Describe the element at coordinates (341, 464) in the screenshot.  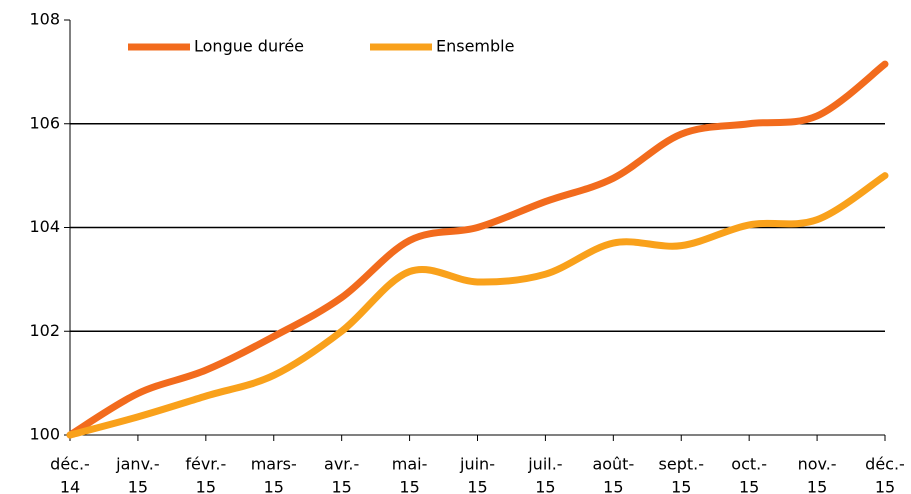
I see `x-tick-label: avr.-` at that location.